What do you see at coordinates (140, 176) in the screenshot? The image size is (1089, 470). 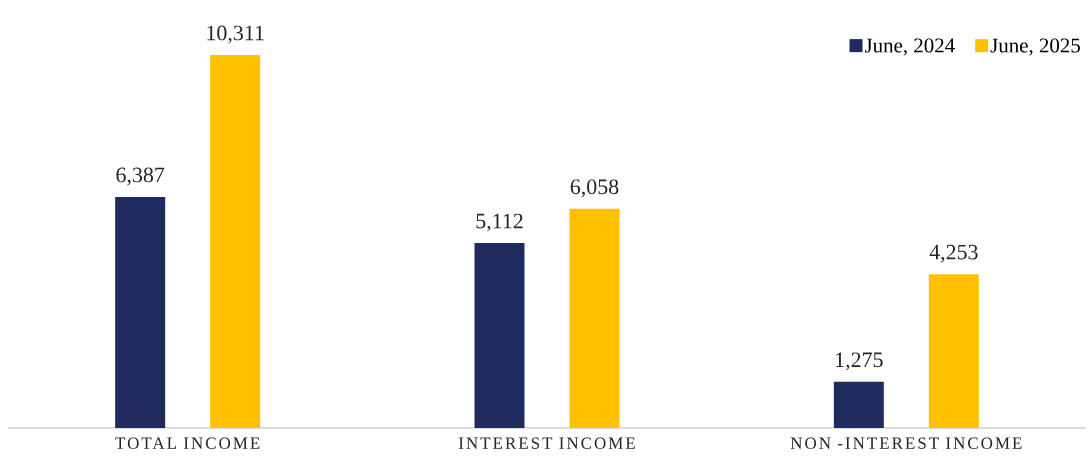 I see `data-label: 6,387` at bounding box center [140, 176].